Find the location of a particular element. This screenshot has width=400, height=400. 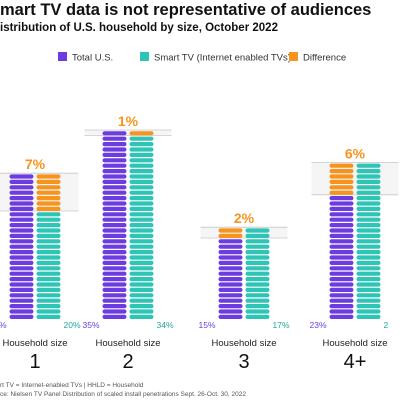

value-label-smart-3: 17% is located at coordinates (281, 325).